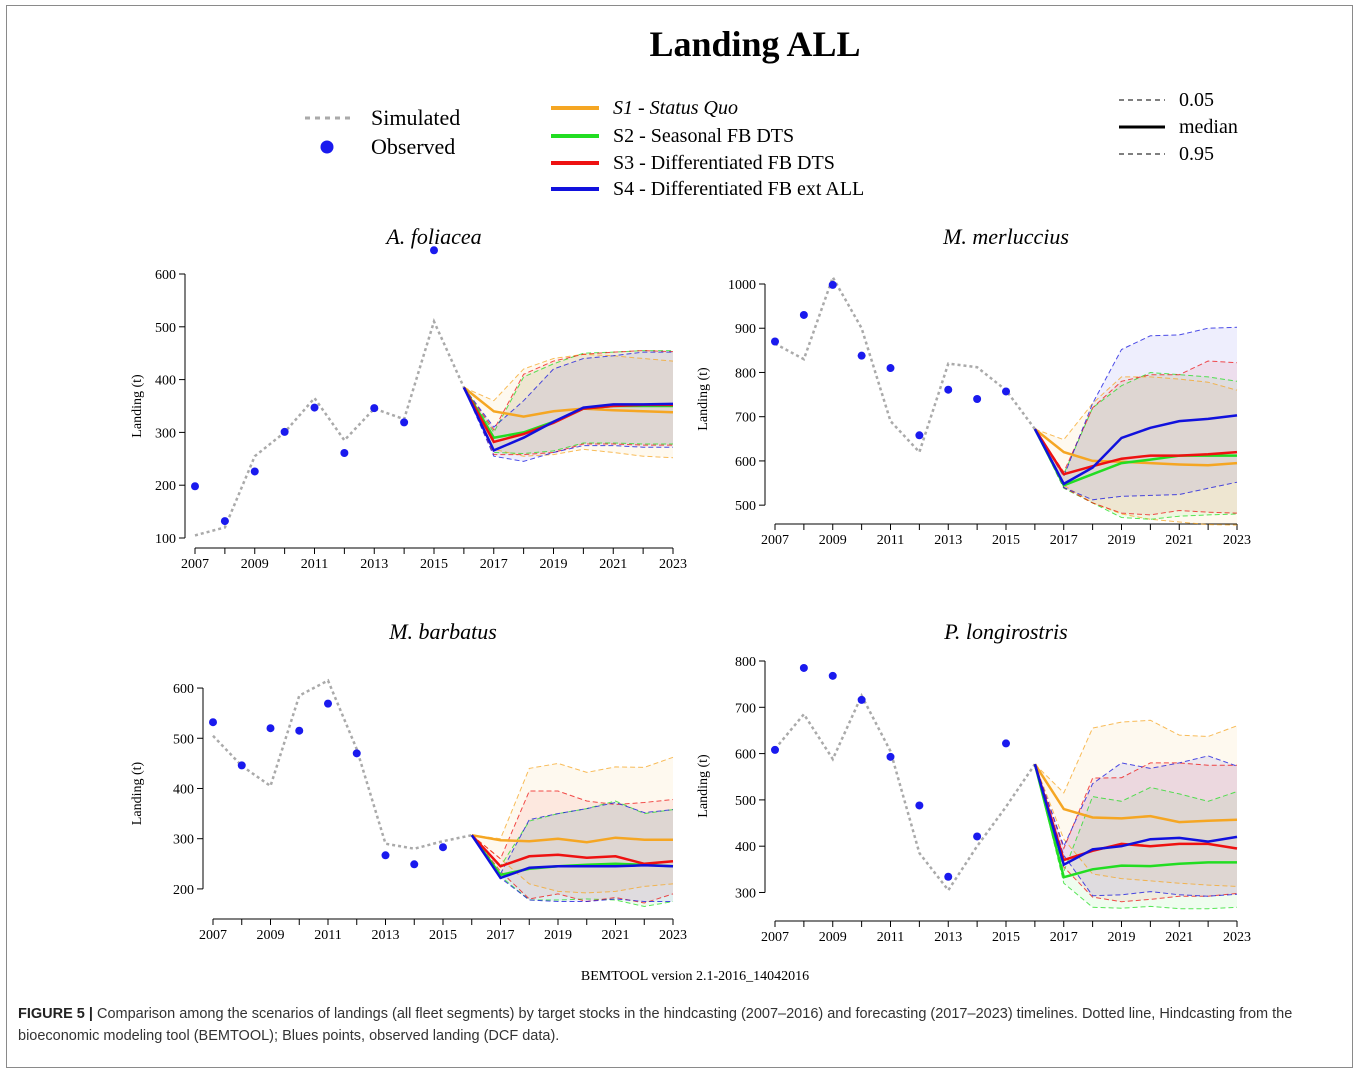  What do you see at coordinates (1135, 821) in the screenshot?
I see `median-line-s2` at bounding box center [1135, 821].